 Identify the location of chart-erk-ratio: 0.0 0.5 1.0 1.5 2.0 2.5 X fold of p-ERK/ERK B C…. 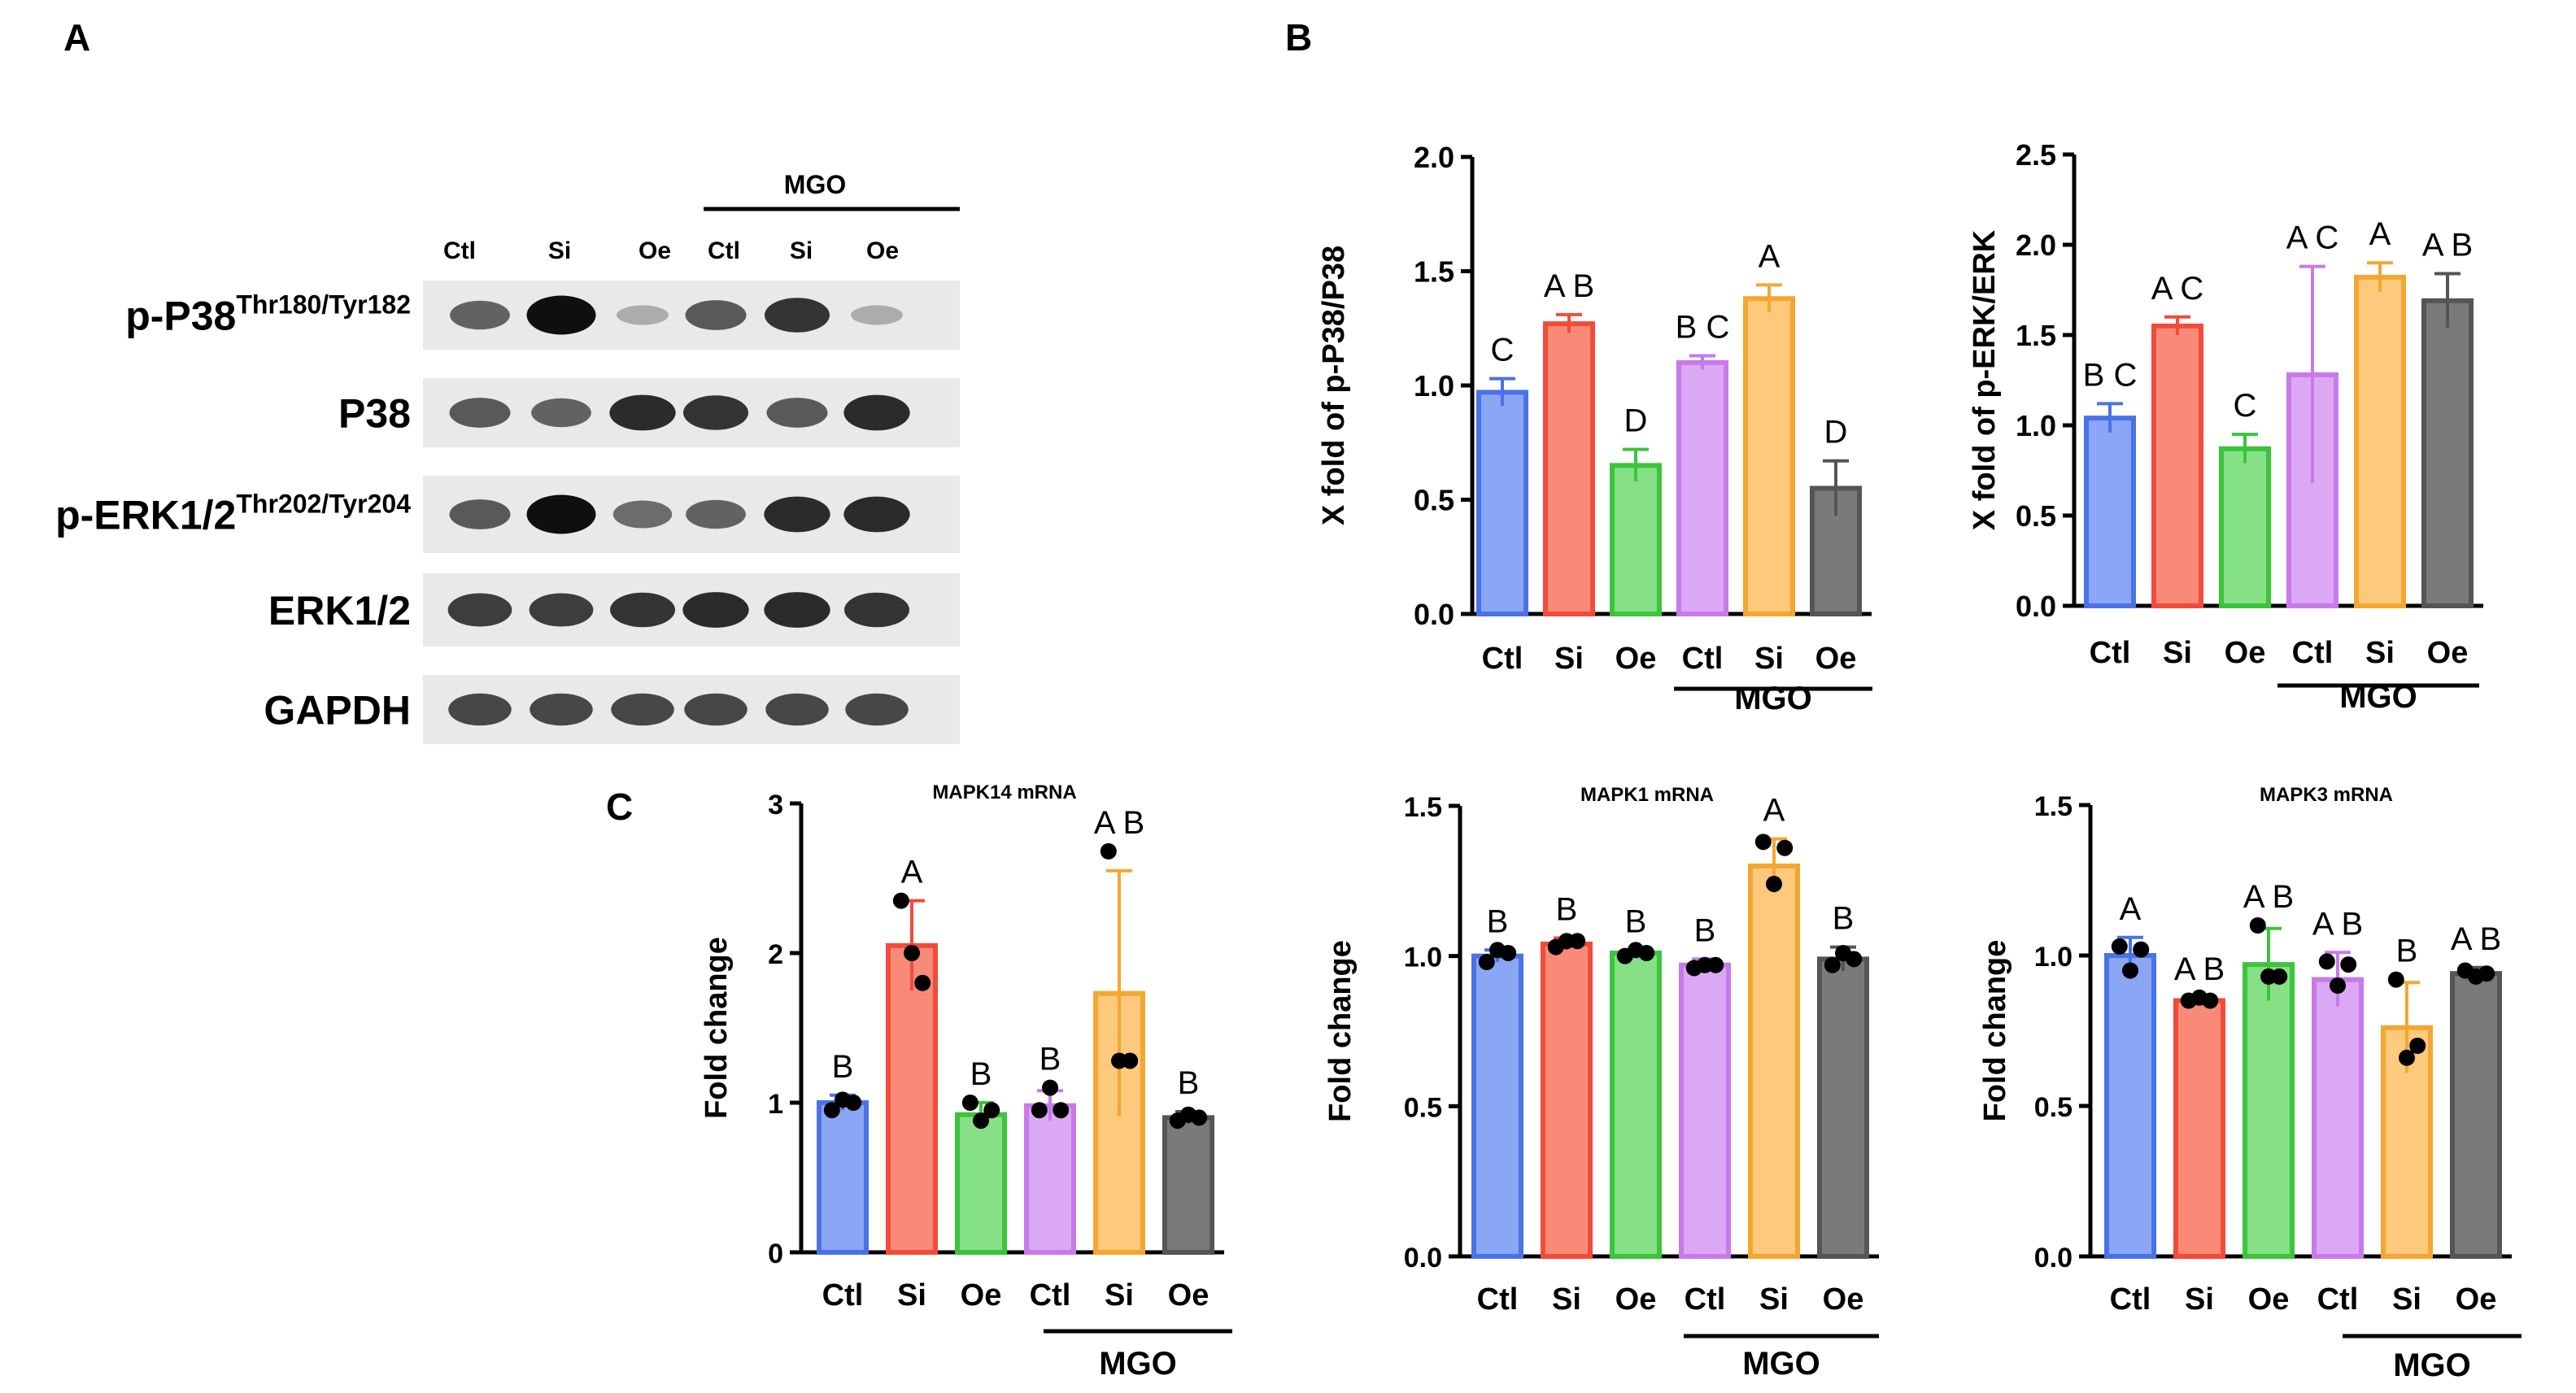
(2225, 427).